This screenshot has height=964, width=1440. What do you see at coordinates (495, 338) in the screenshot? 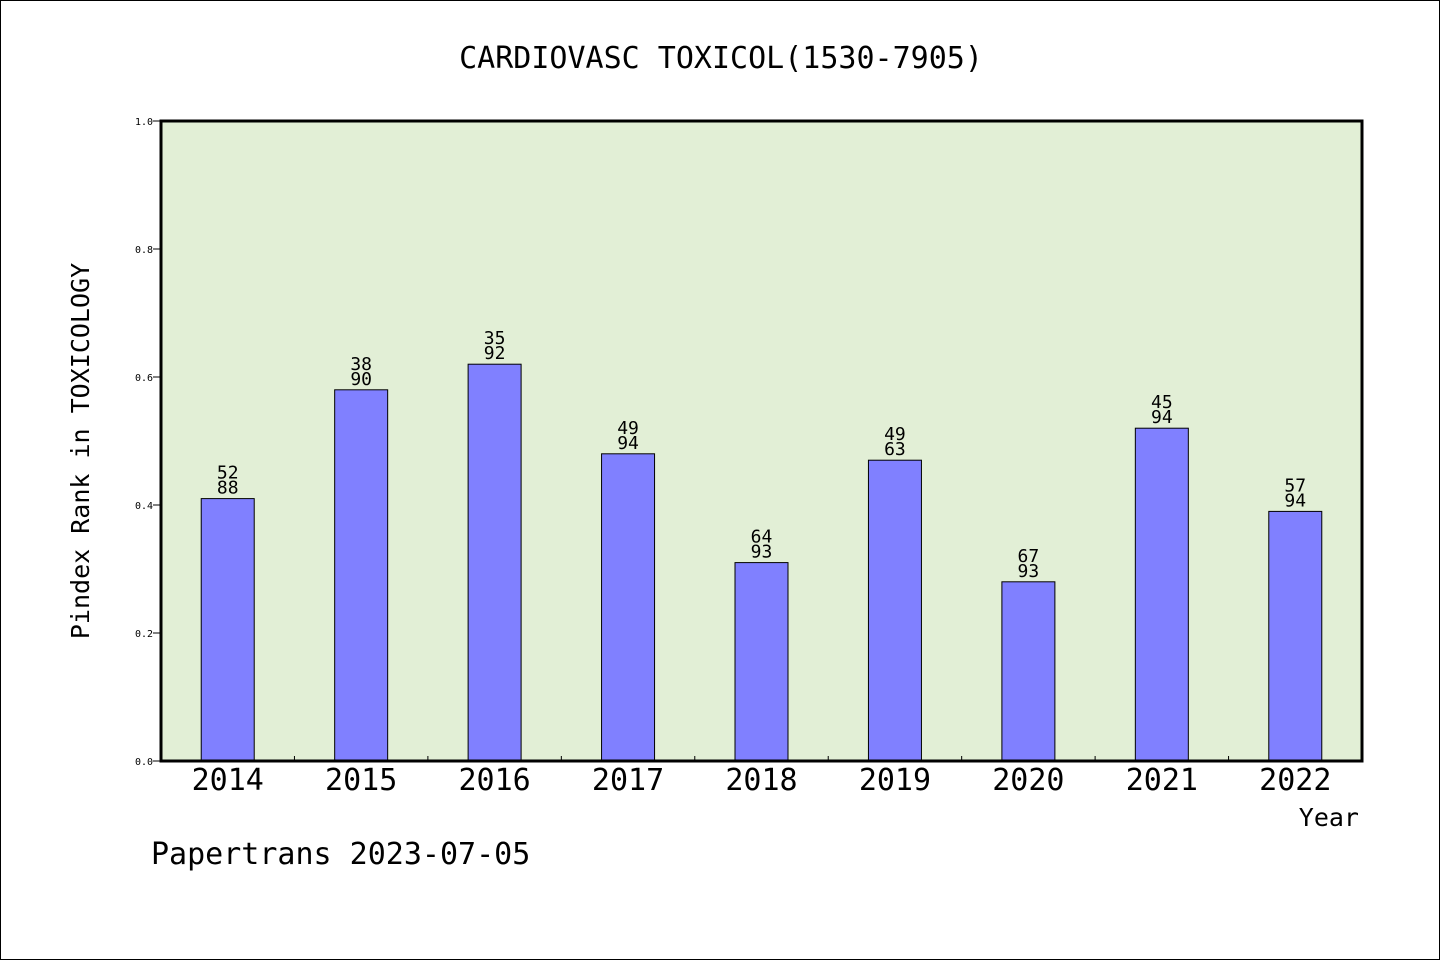
I see `data-label-top-2016: 35` at bounding box center [495, 338].